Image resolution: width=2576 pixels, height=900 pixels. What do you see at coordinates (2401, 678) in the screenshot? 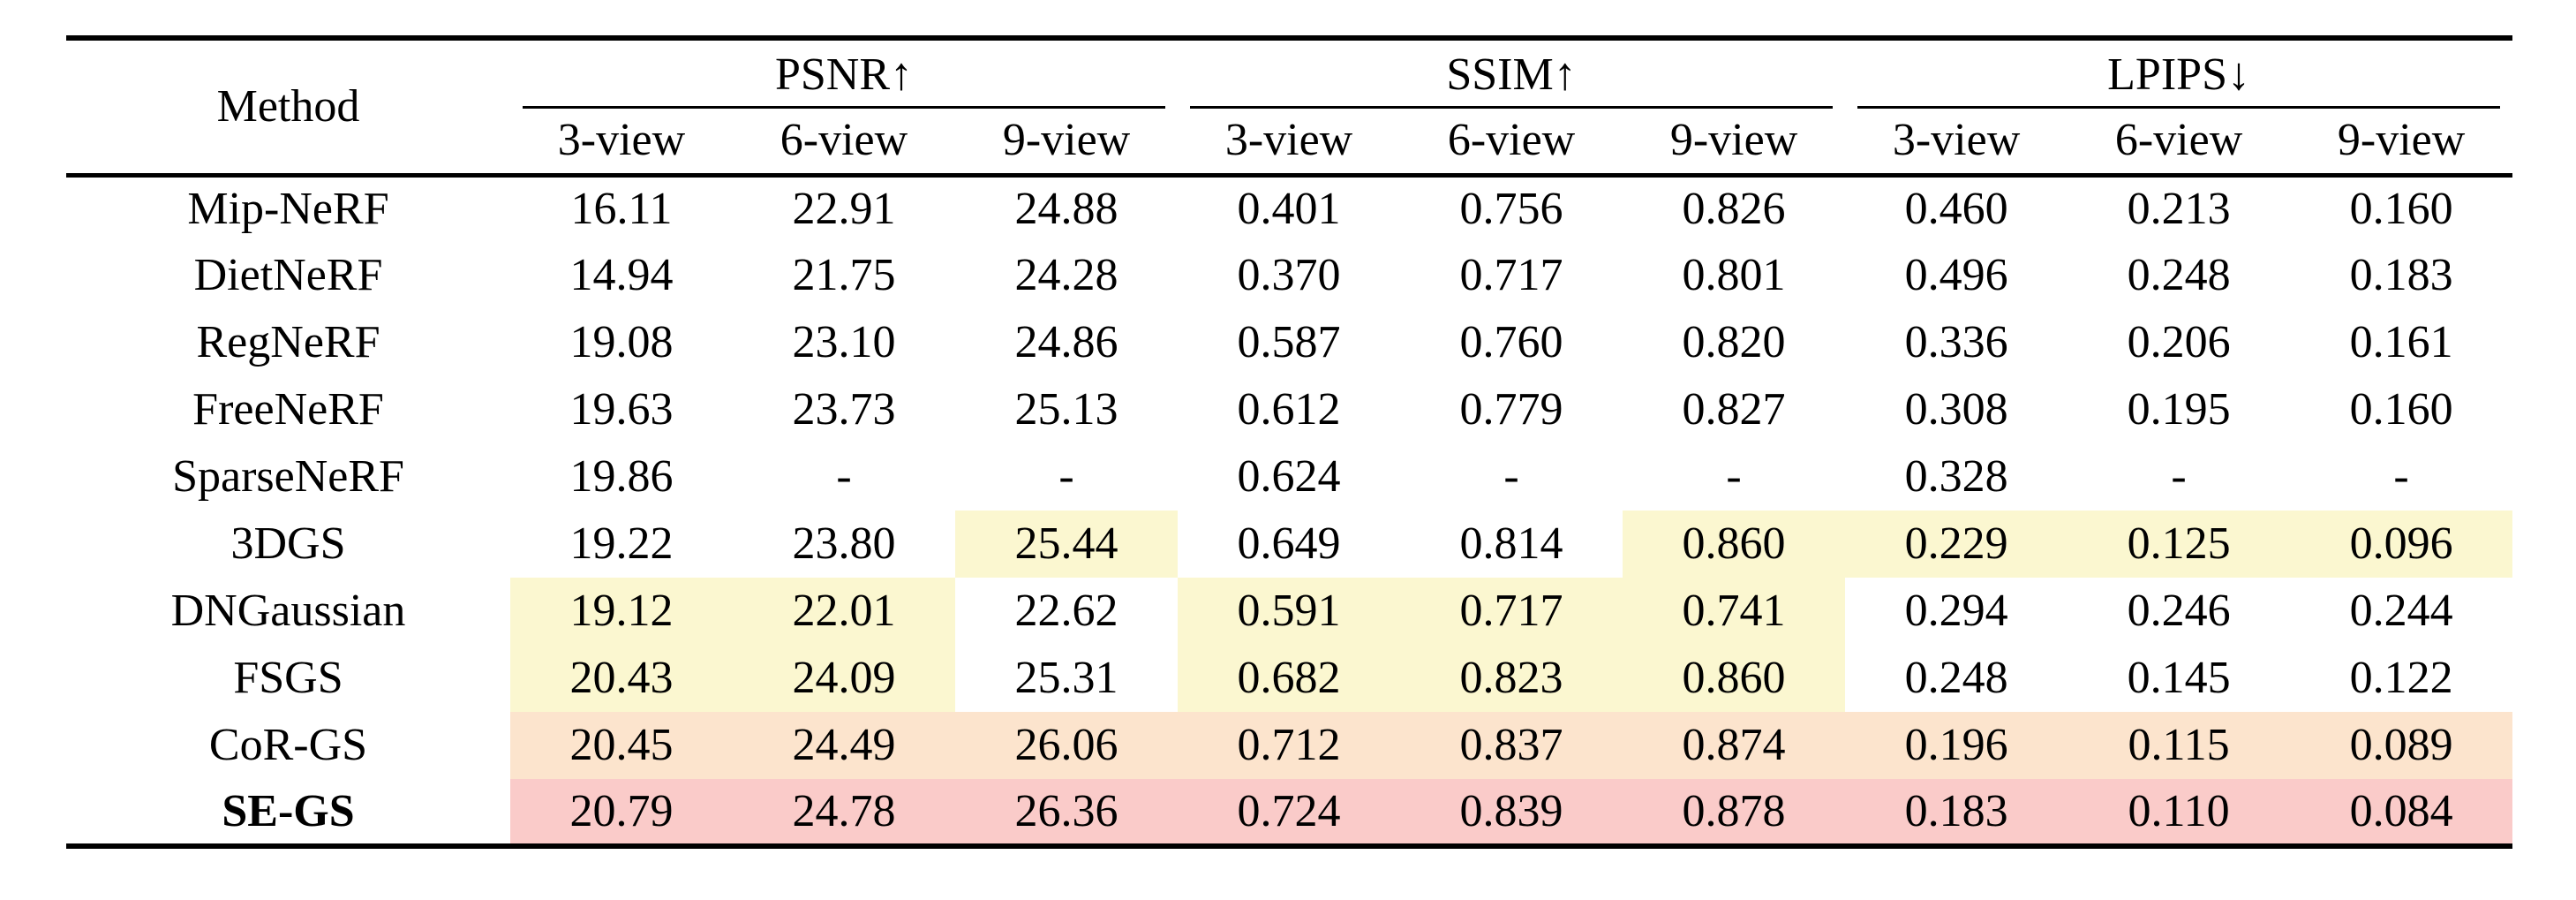
I see `metric-cell: 0.122` at bounding box center [2401, 678].